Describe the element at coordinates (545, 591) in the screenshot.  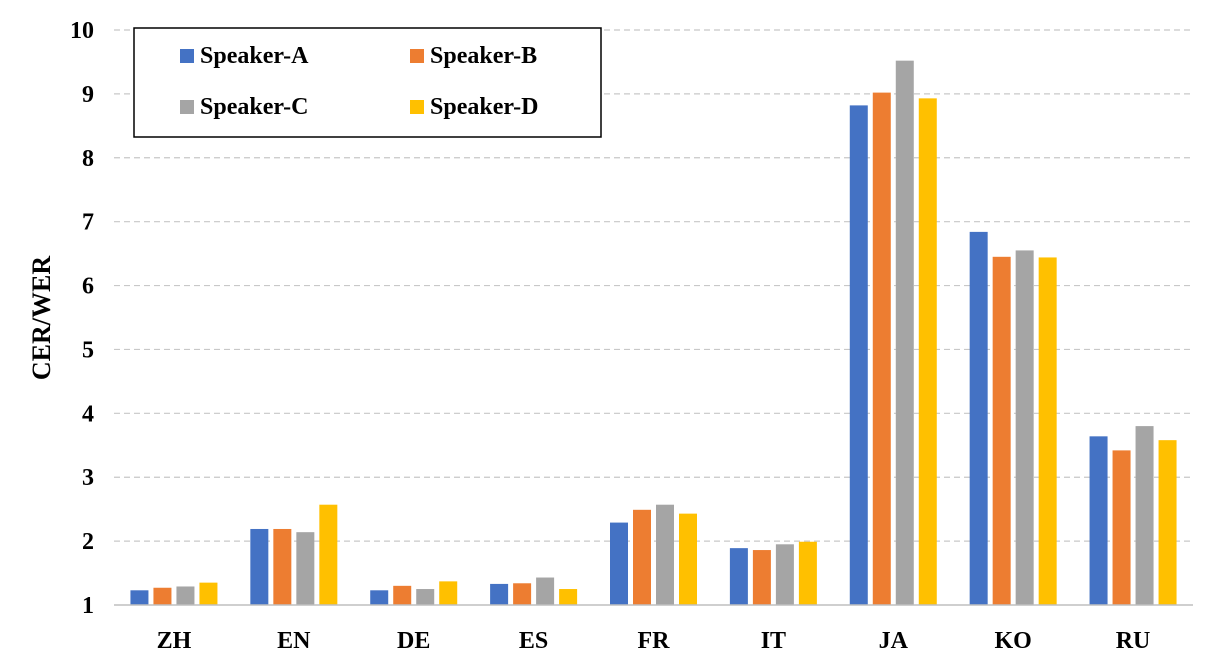
I see `bar-es-speaker-c` at that location.